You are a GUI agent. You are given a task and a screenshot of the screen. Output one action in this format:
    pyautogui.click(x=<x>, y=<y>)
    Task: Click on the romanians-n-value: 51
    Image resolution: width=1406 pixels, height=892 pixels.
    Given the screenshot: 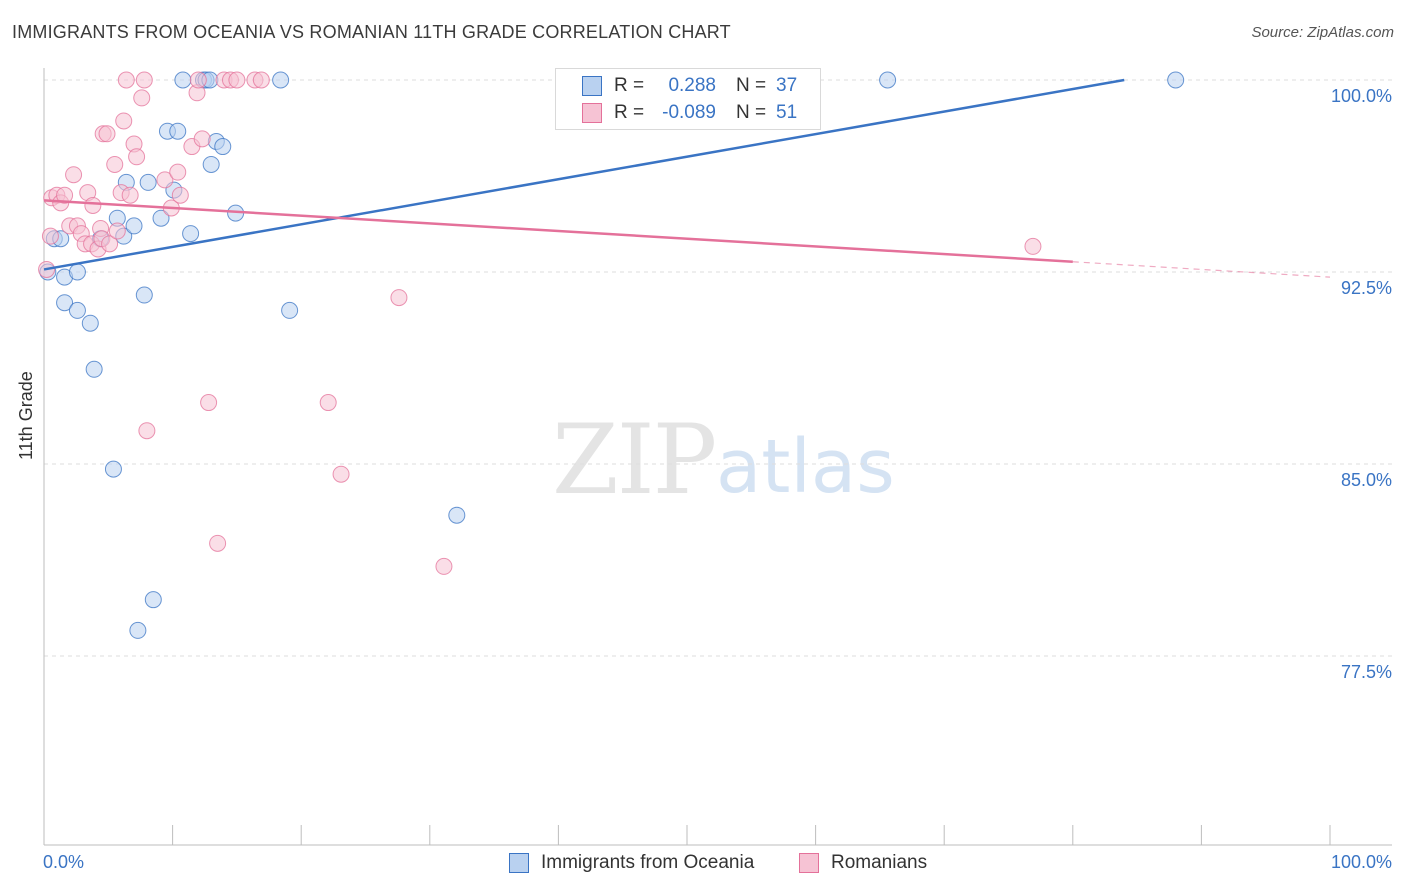 What is the action you would take?
    pyautogui.click(x=787, y=112)
    